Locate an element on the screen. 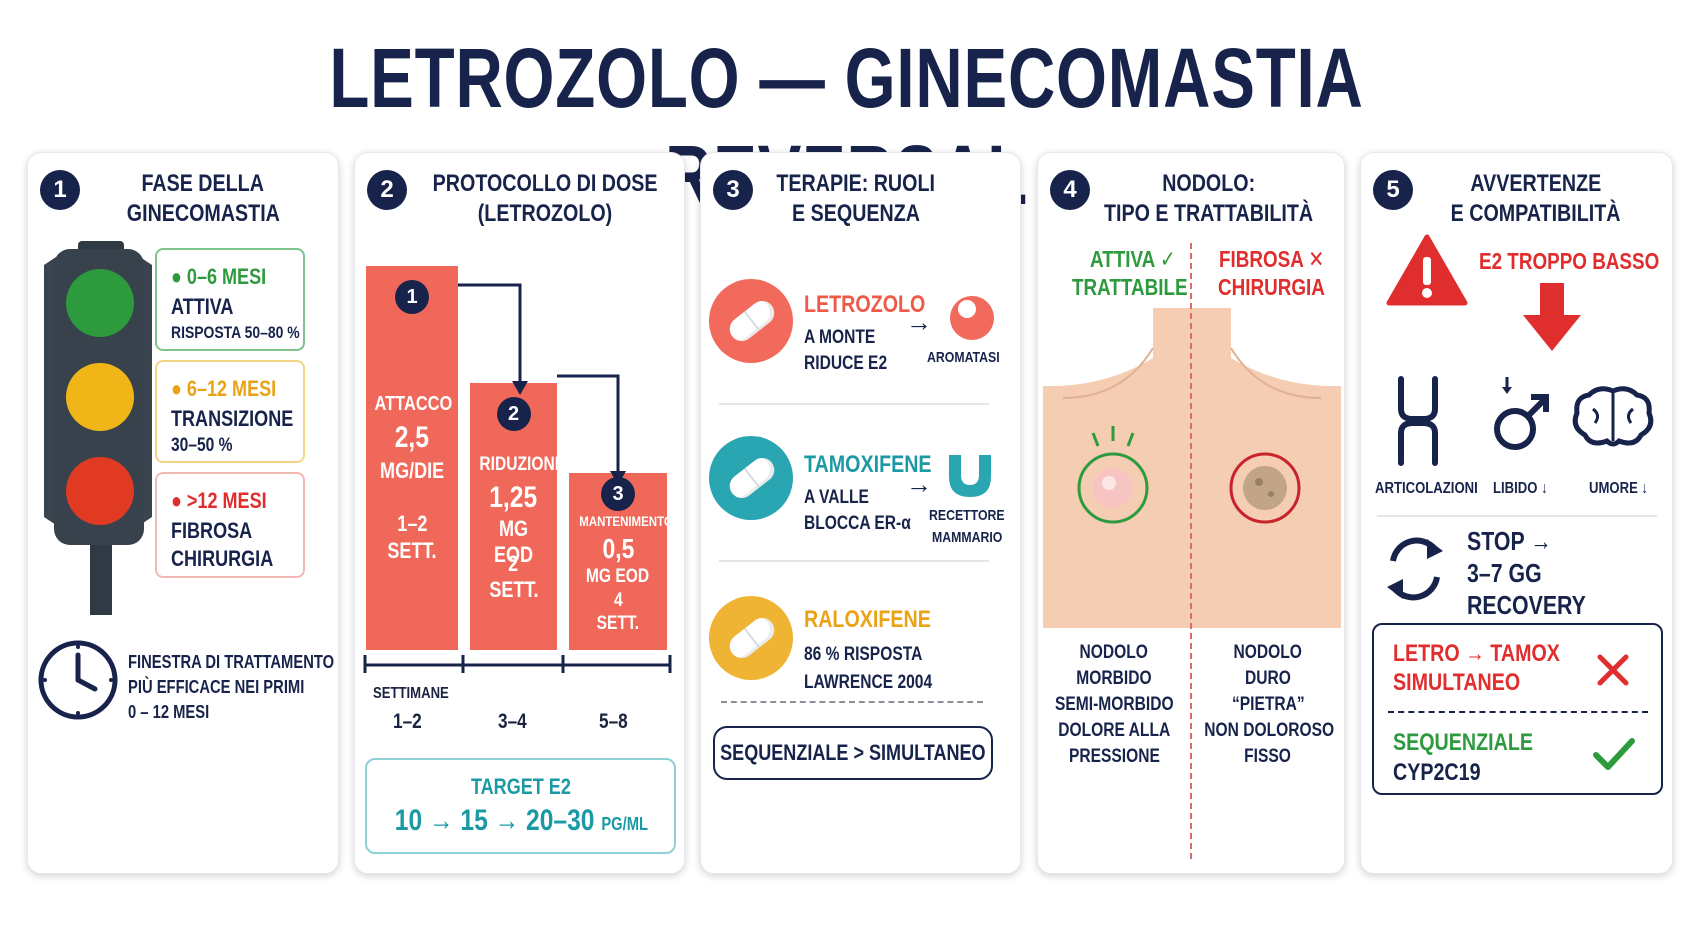  dose-bar-attack: 1 ATTACCO 2,5 MG/DIE 1–2 SETT. is located at coordinates (412, 458).